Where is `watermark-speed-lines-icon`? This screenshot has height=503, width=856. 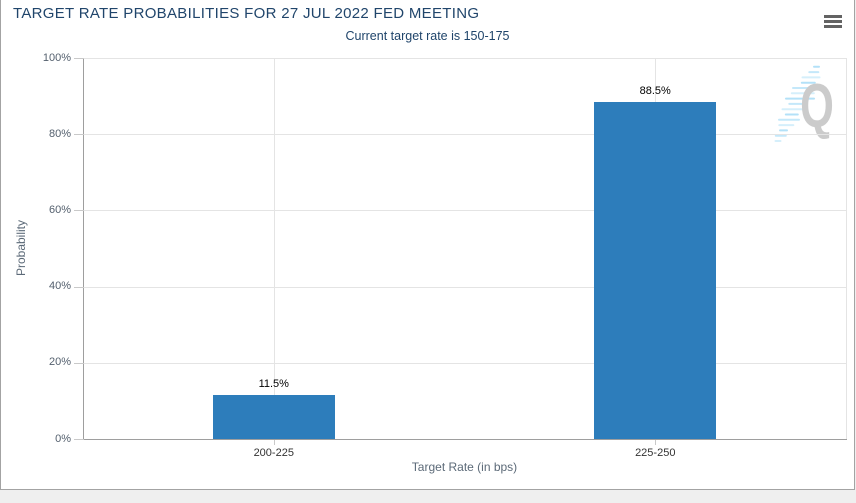 watermark-speed-lines-icon is located at coordinates (797, 103).